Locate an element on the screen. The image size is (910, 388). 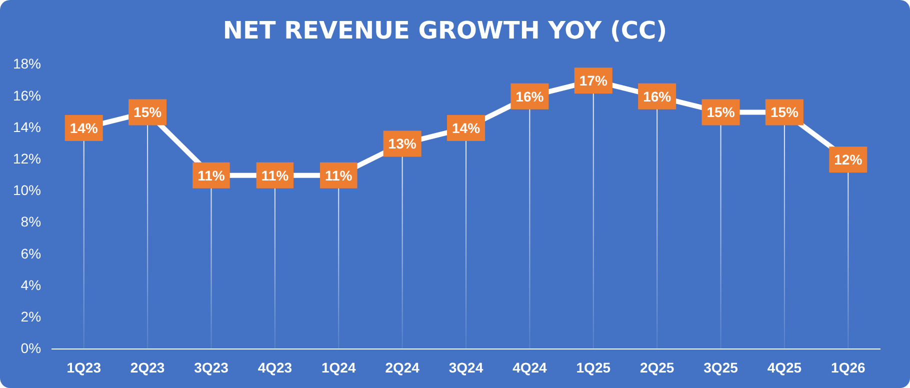
y-tick-label: 10% is located at coordinates (27, 190).